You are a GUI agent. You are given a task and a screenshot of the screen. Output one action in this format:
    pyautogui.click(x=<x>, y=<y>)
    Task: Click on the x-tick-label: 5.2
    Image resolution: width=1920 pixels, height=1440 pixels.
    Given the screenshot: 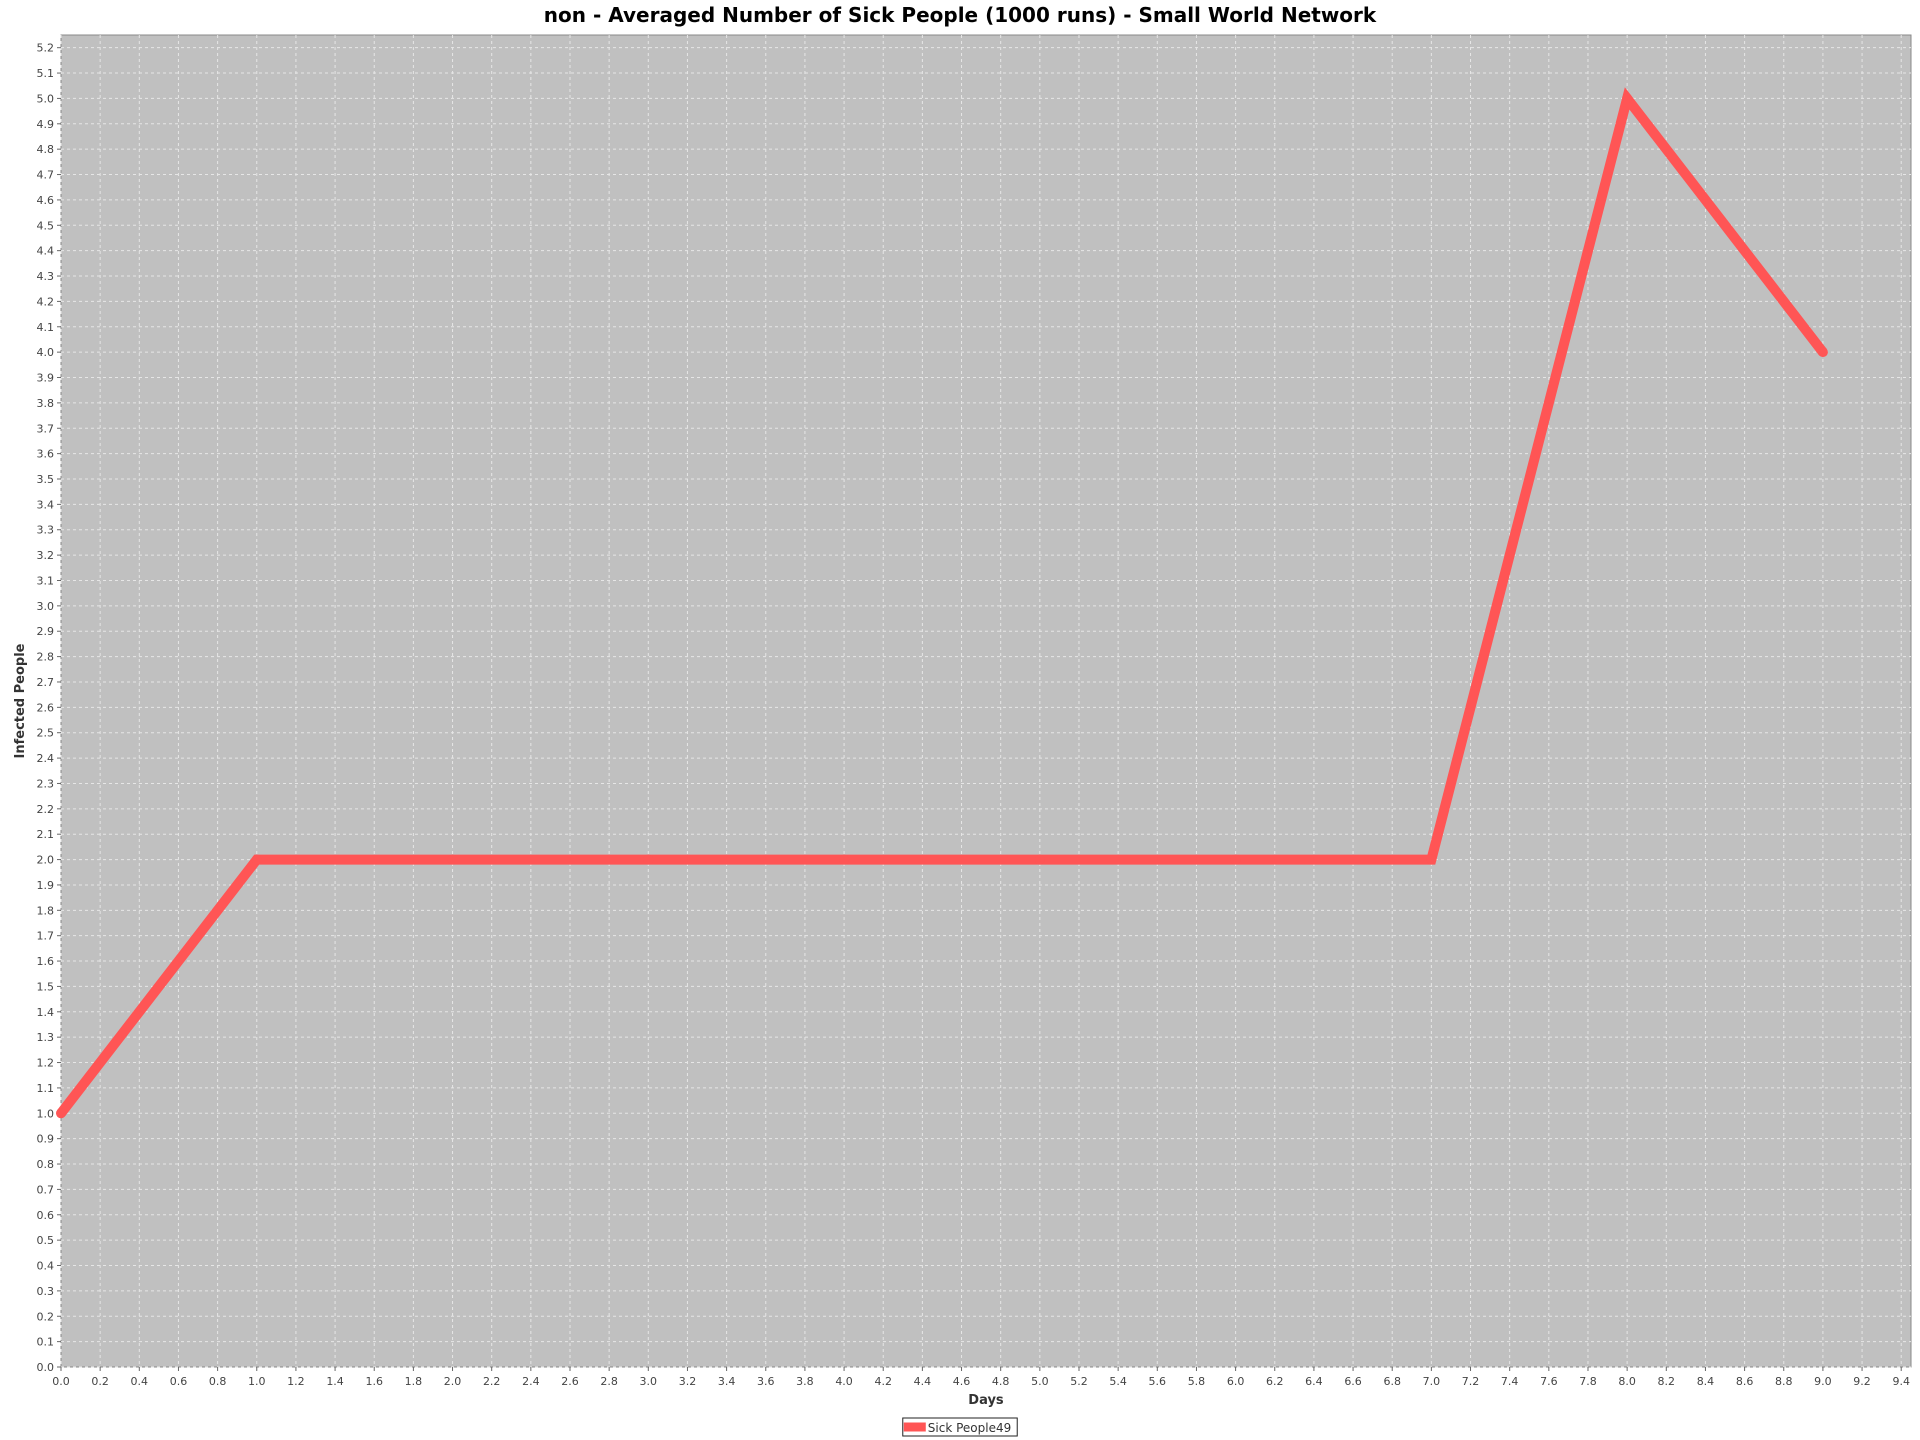 What is the action you would take?
    pyautogui.click(x=1079, y=1381)
    